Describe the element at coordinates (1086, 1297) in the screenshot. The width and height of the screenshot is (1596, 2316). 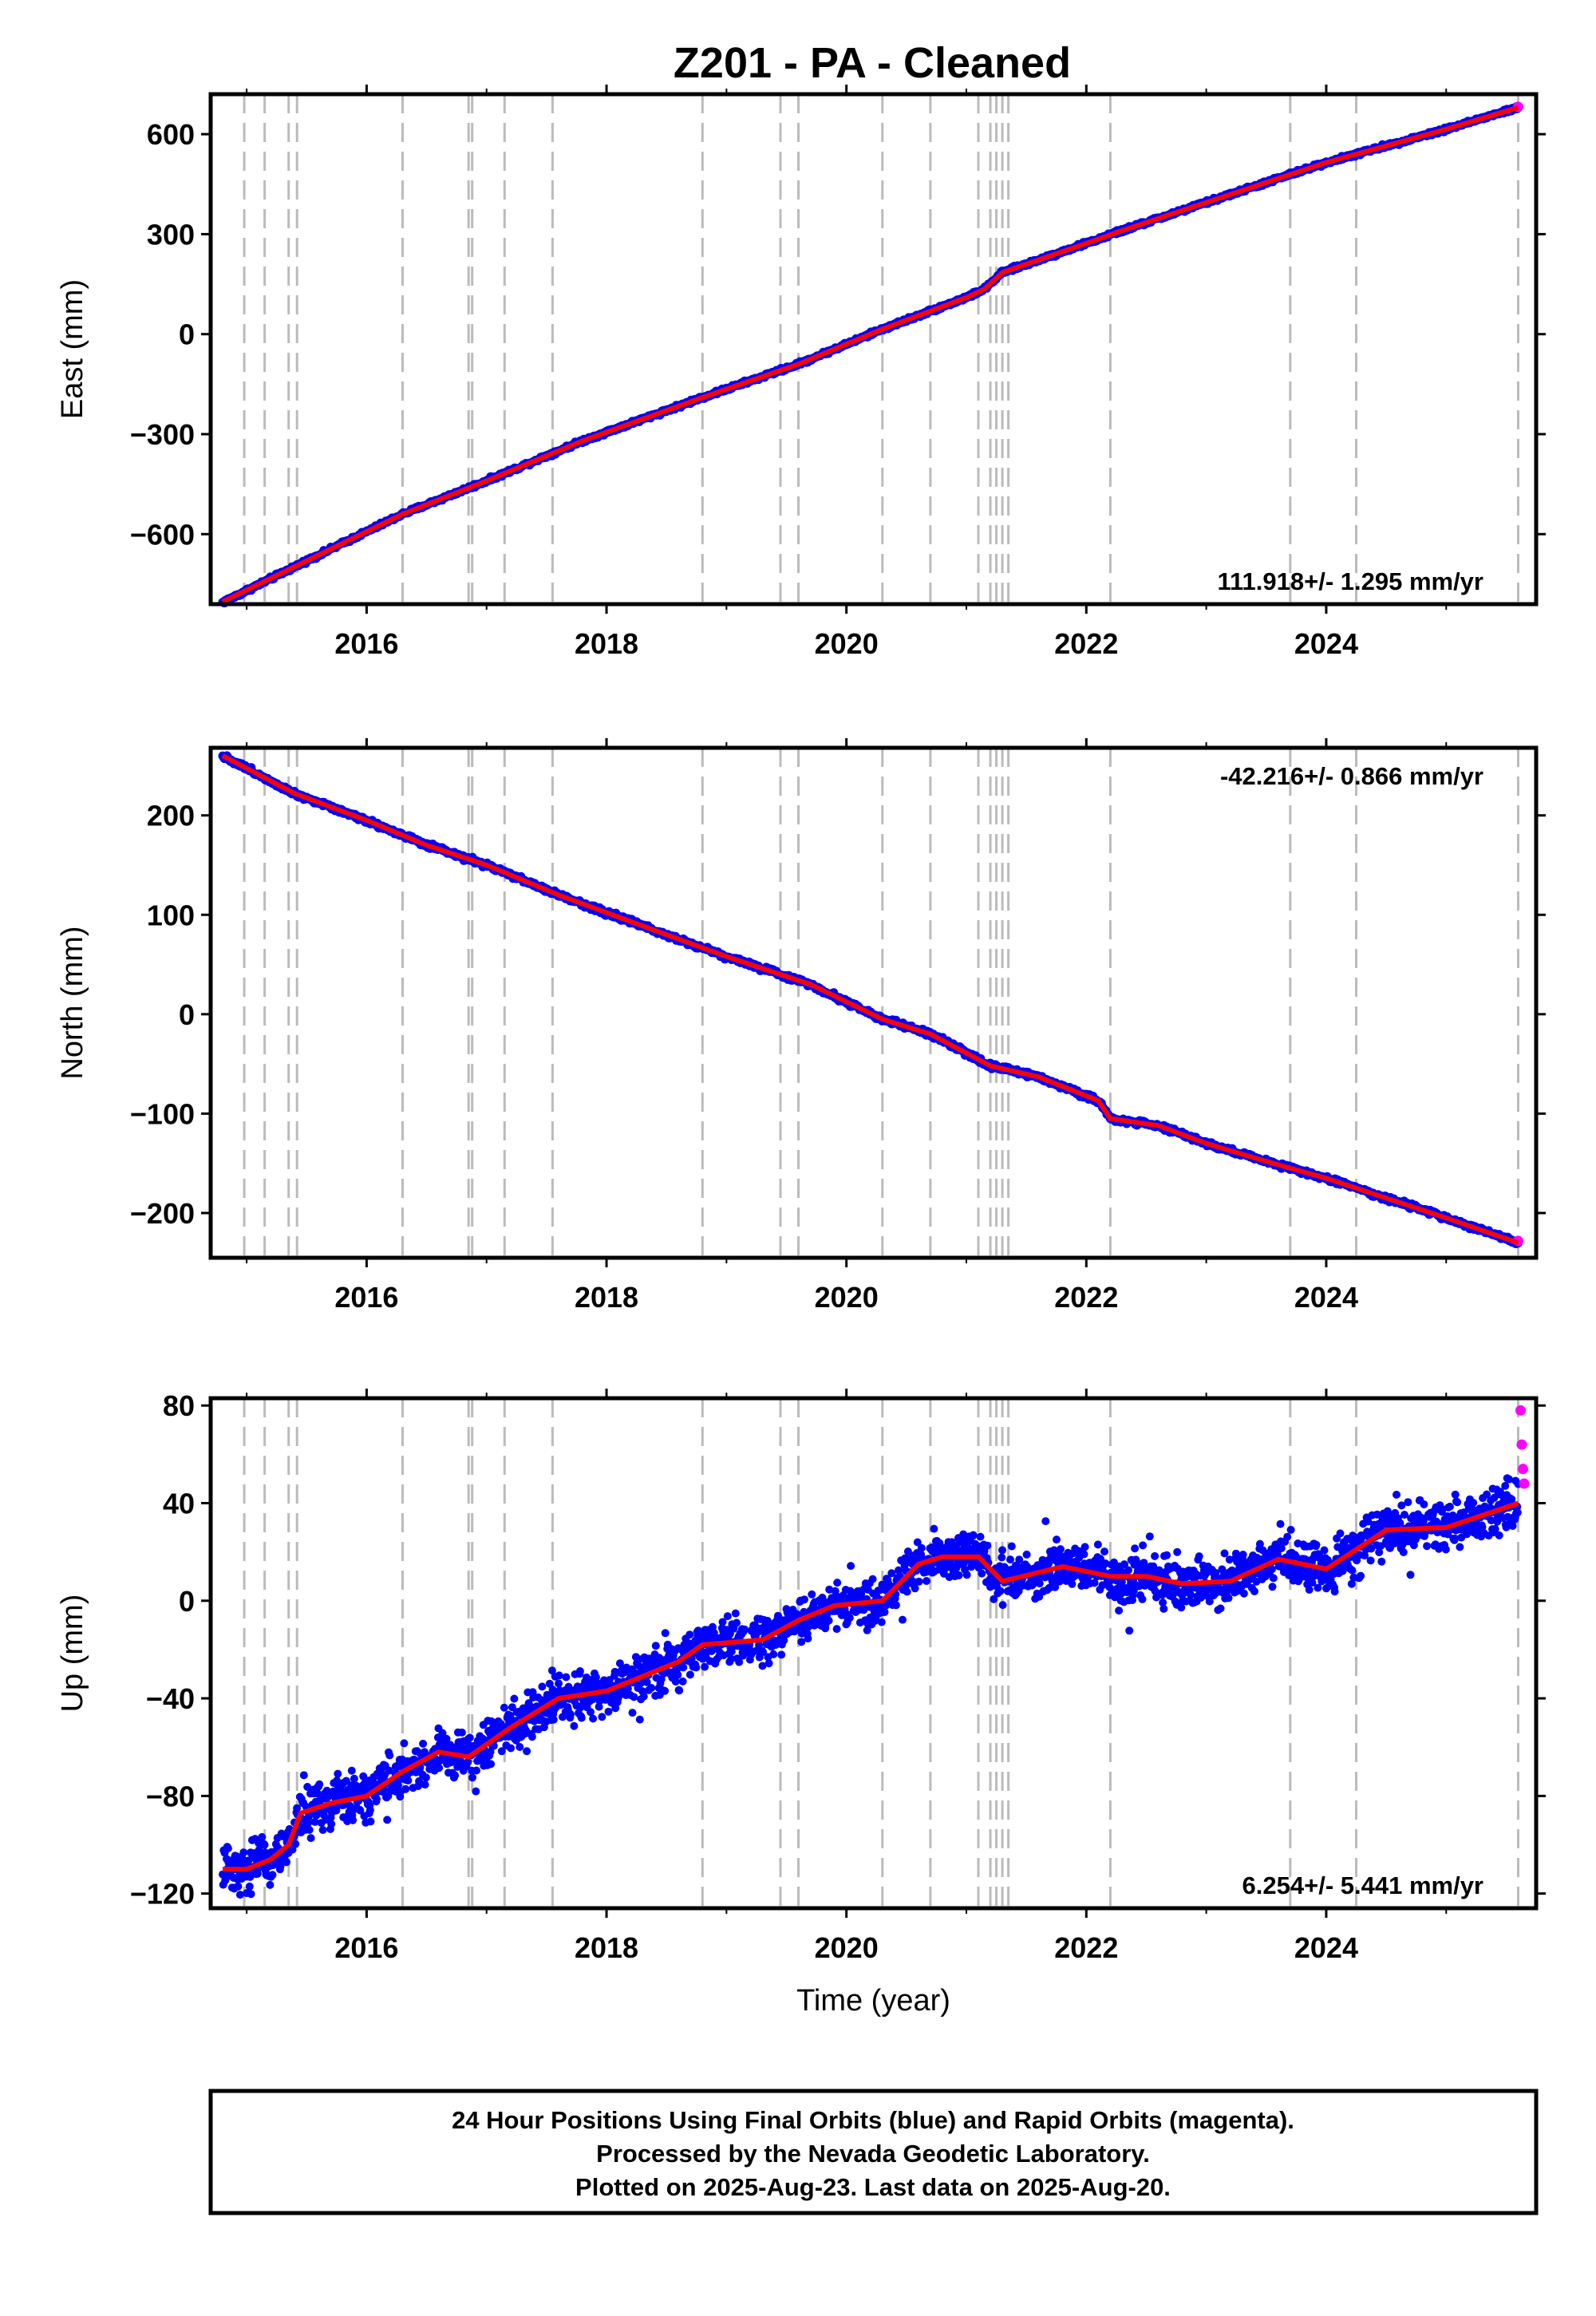
I see `x-tick-label: 2022` at that location.